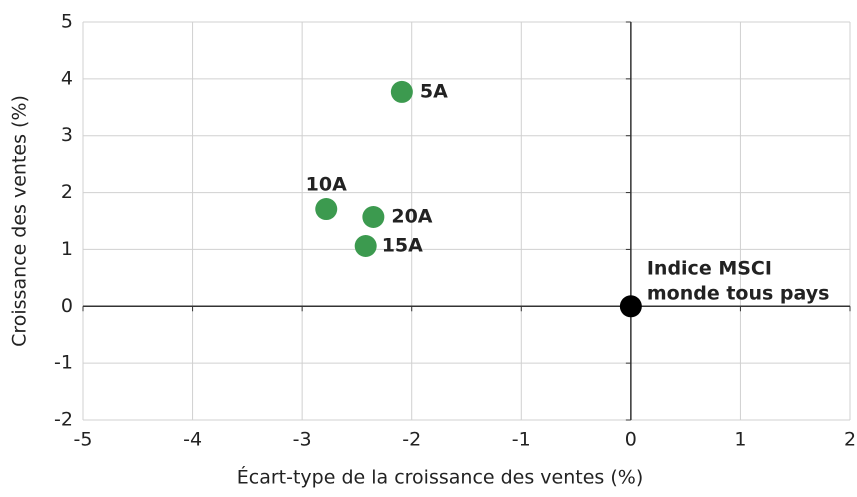 This screenshot has height=497, width=857. Describe the element at coordinates (434, 91) in the screenshot. I see `point-label: 5A` at that location.